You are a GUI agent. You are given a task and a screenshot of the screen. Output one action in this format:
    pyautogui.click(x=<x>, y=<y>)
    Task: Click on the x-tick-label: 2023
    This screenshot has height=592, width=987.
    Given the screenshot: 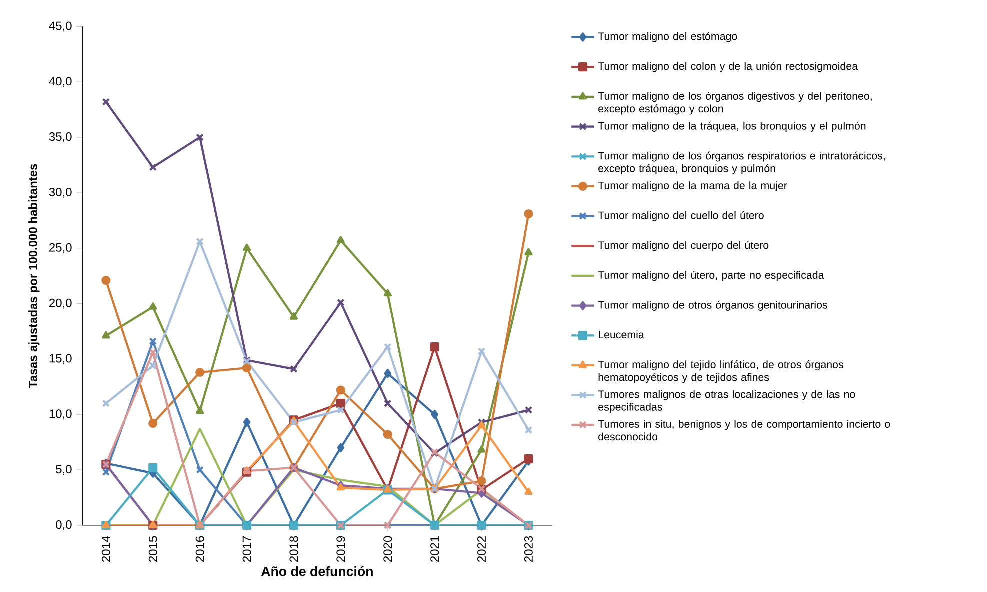 What is the action you would take?
    pyautogui.click(x=528, y=549)
    